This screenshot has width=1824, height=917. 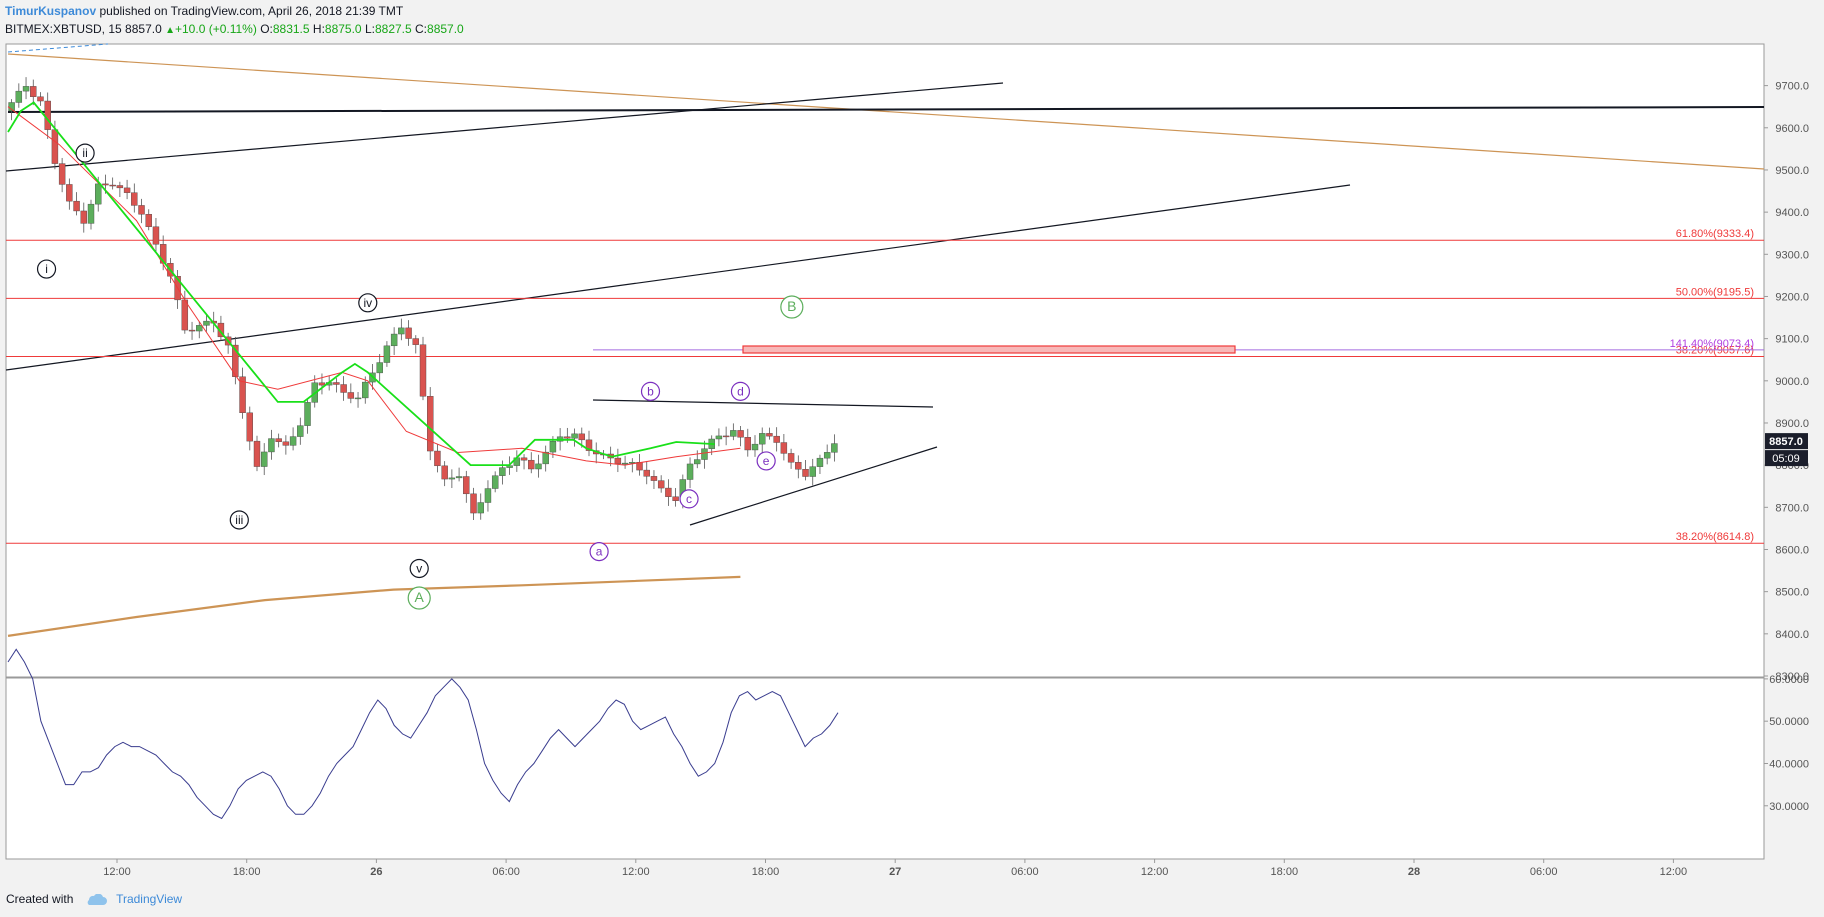 What do you see at coordinates (813, 486) in the screenshot?
I see `triangle-lower-line` at bounding box center [813, 486].